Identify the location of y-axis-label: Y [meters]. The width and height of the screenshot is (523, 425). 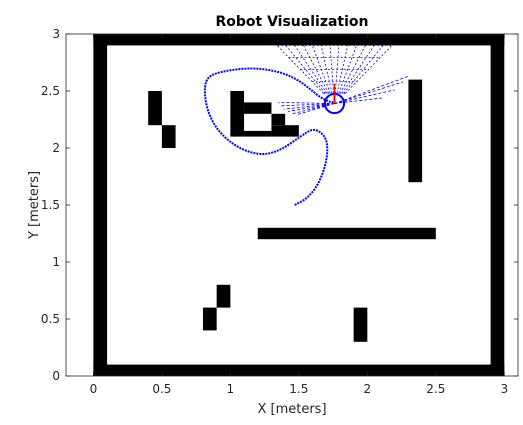
(34, 205).